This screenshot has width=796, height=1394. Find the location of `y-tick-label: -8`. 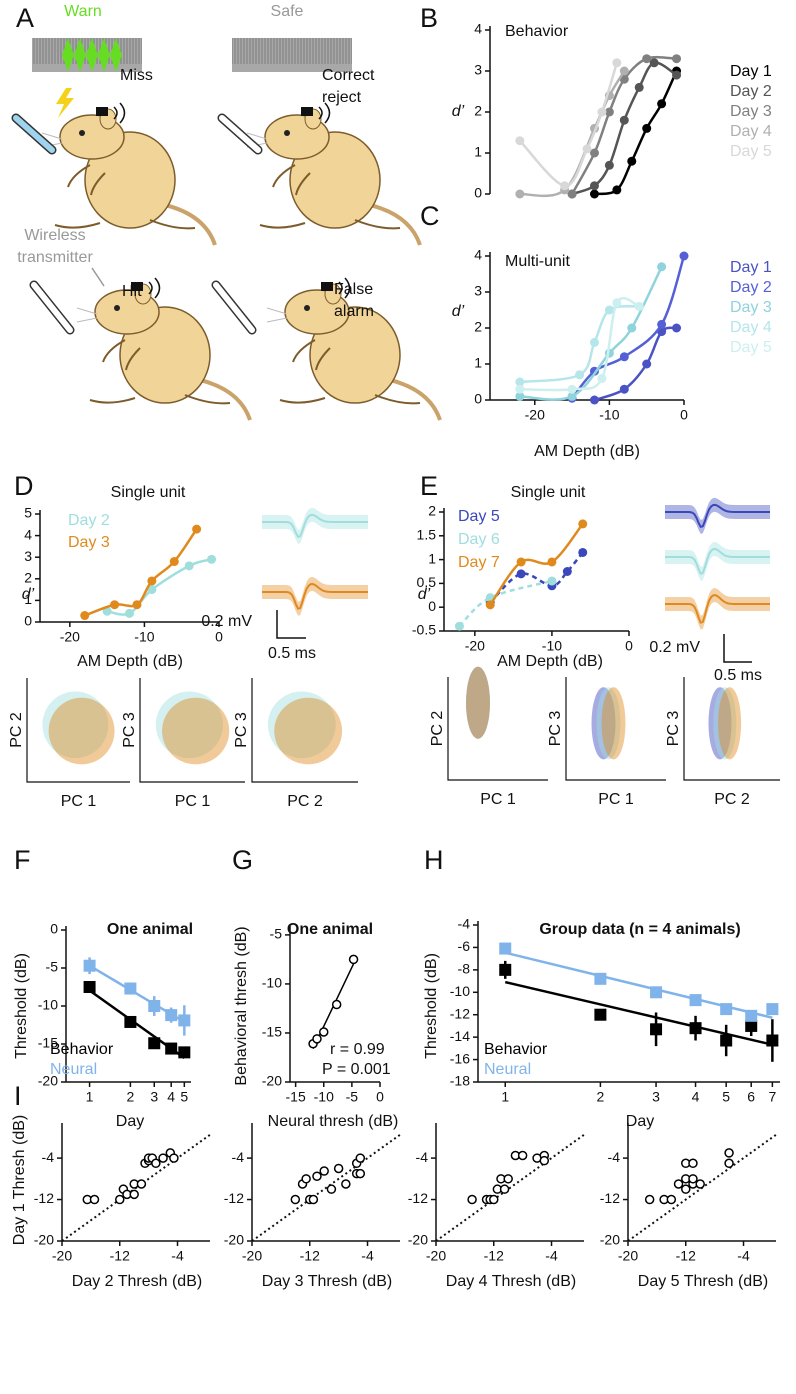

y-tick-label: -8 is located at coordinates (464, 969).